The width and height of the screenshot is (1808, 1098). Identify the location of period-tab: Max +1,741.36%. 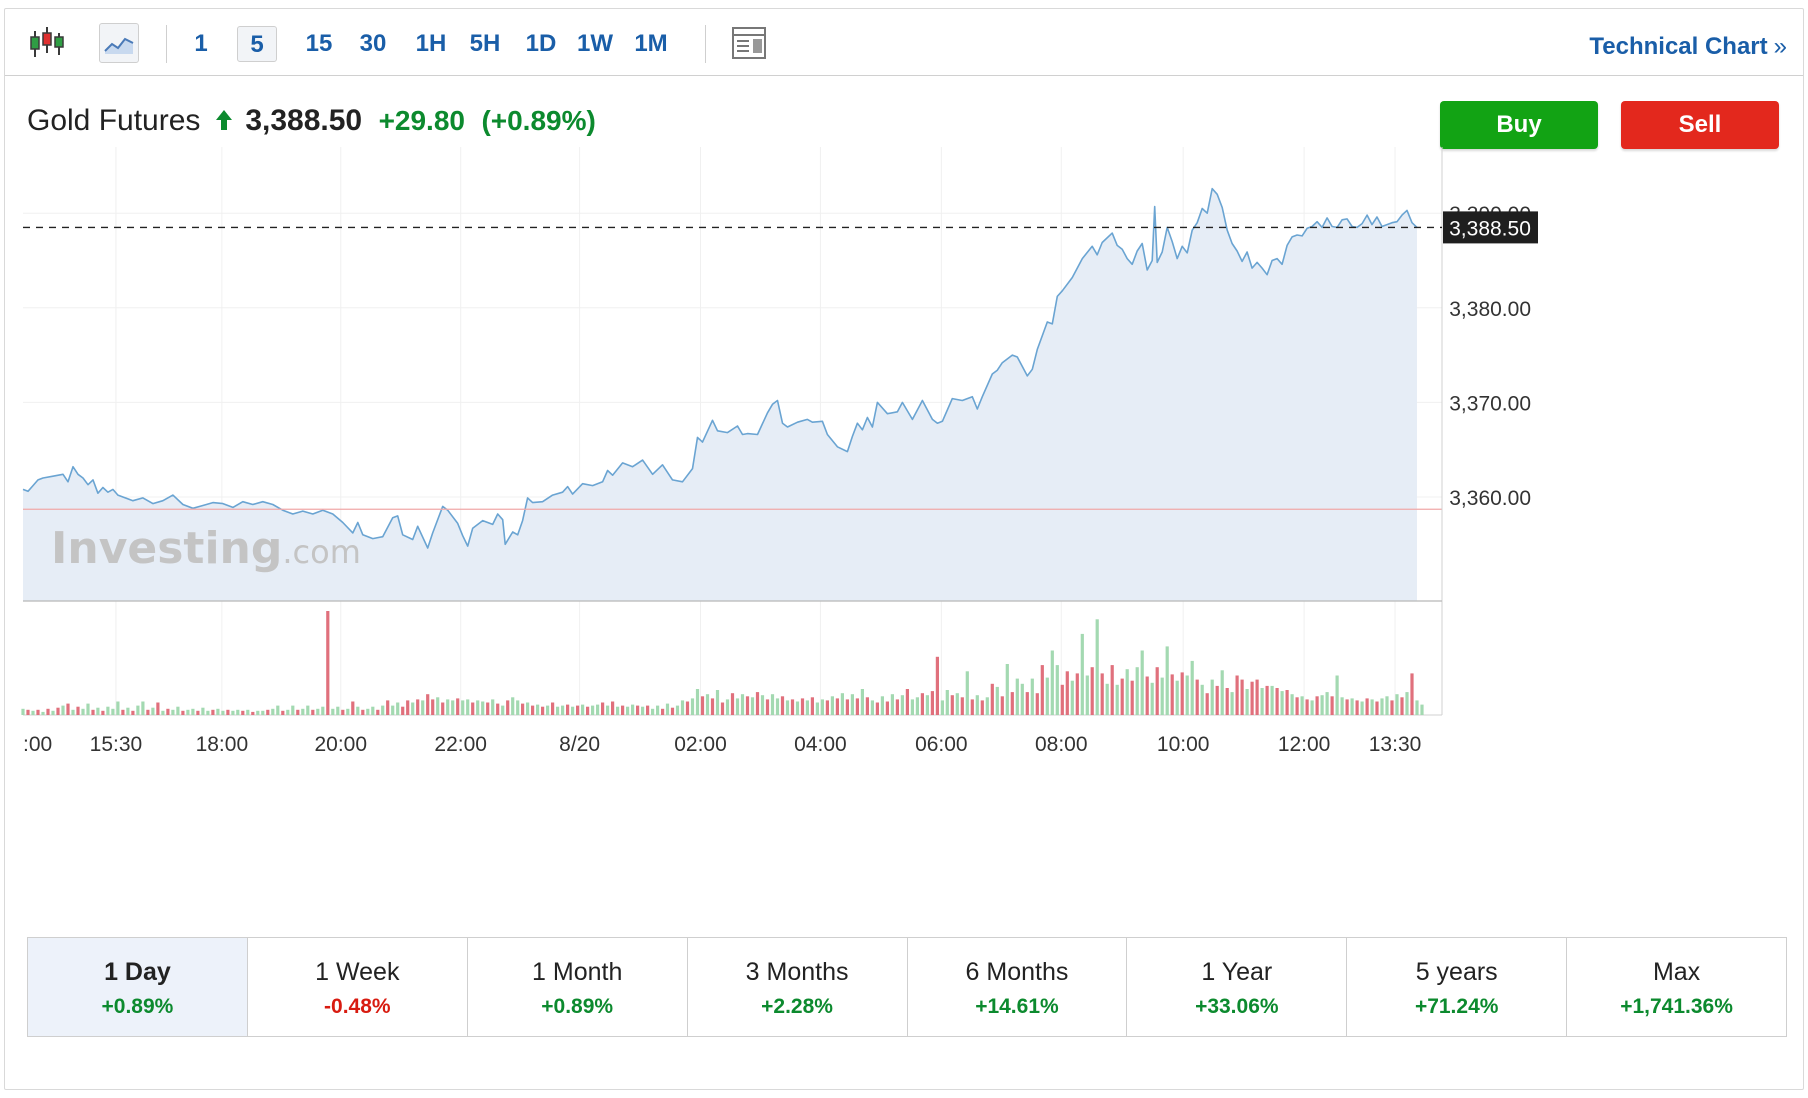
(1676, 987).